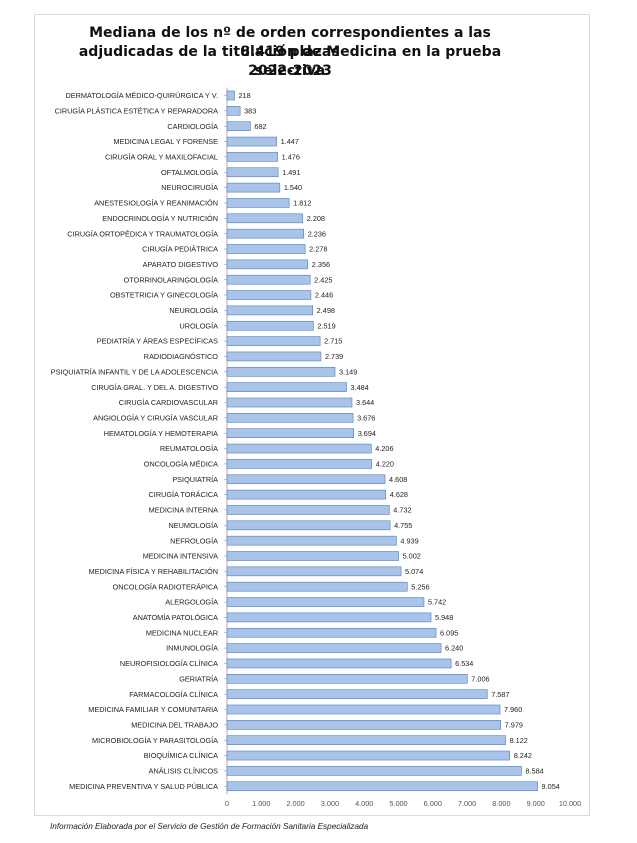  What do you see at coordinates (291, 172) in the screenshot?
I see `value-label: 1.491` at bounding box center [291, 172].